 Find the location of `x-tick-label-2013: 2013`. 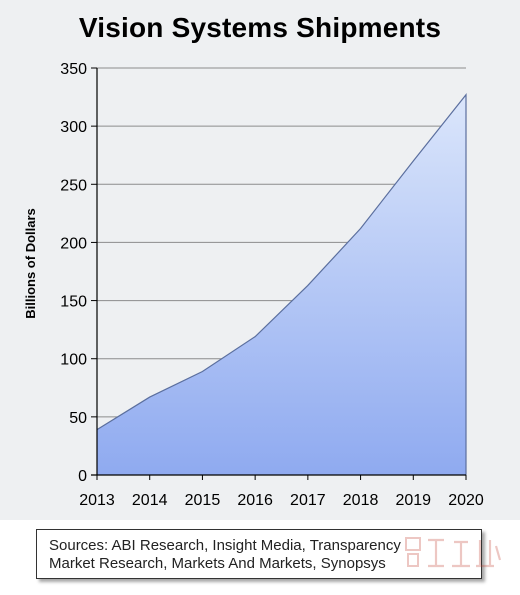

x-tick-label-2013: 2013 is located at coordinates (97, 500).